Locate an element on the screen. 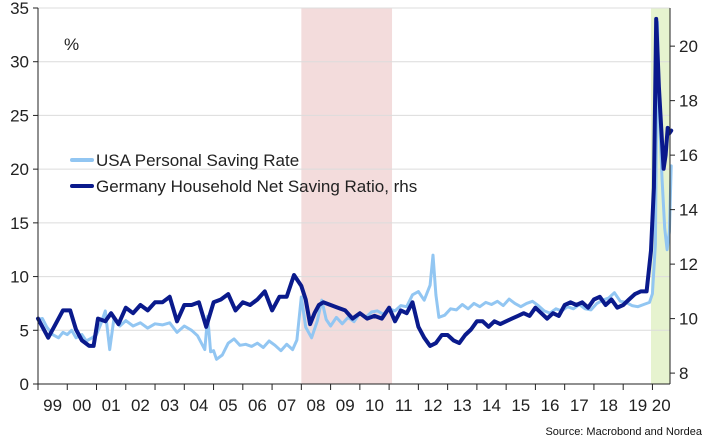 This screenshot has width=710, height=448. right-tick-label: 14 is located at coordinates (688, 210).